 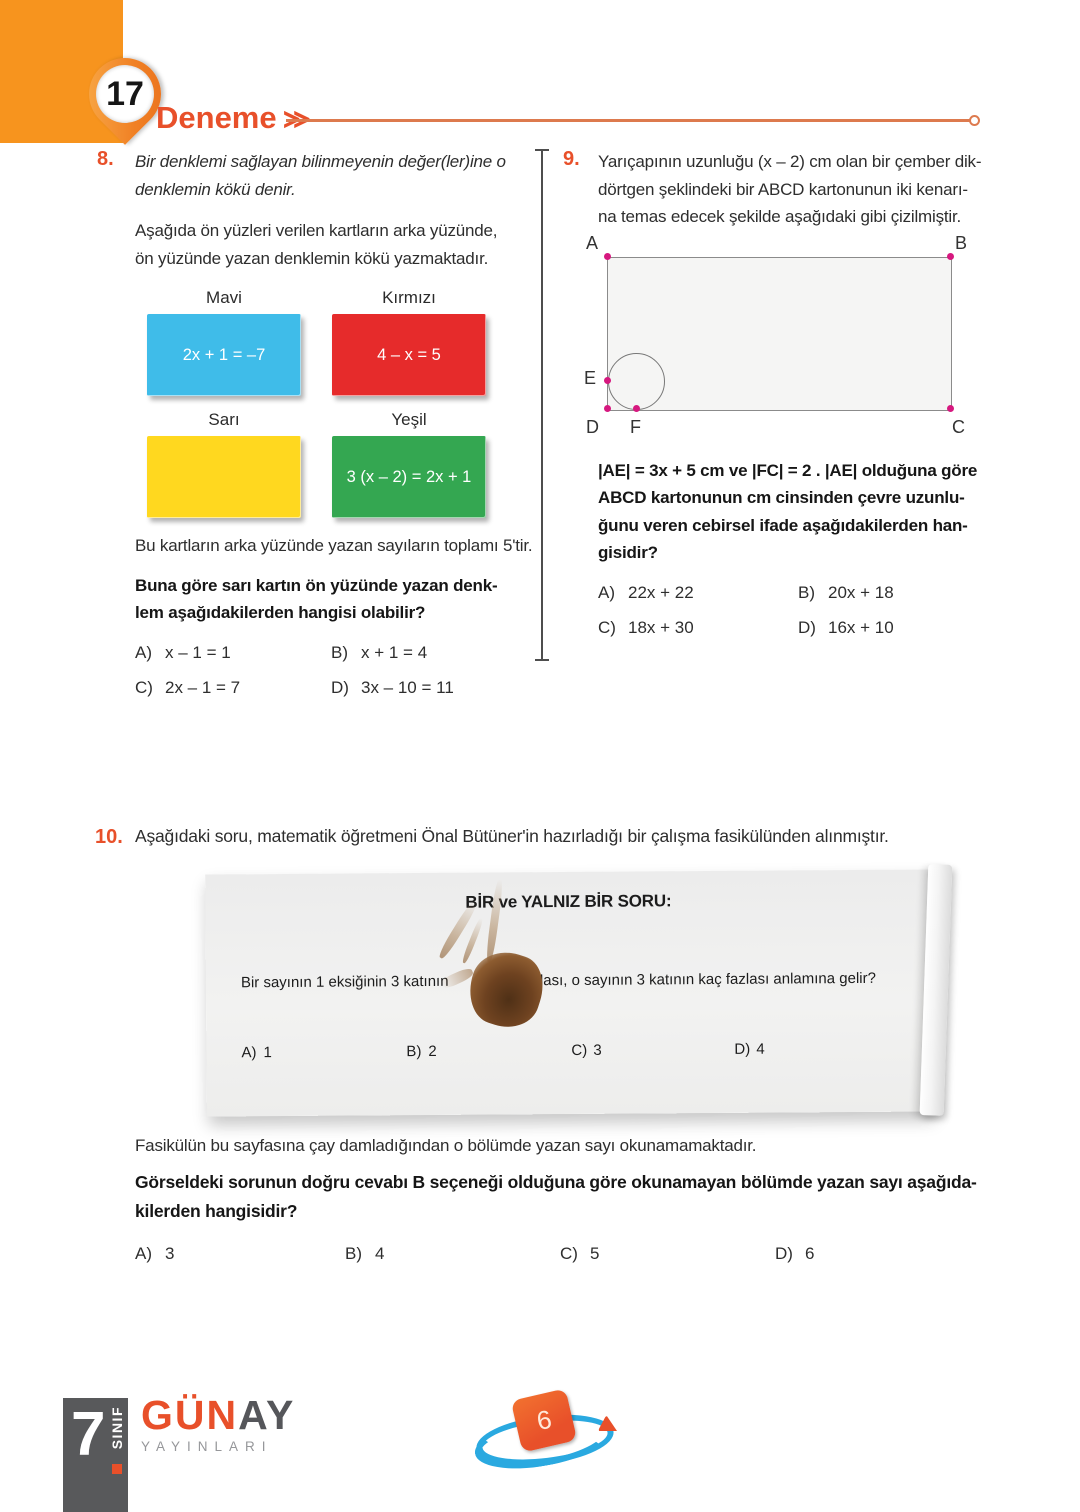 What do you see at coordinates (661, 592) in the screenshot?
I see `q9-option-a-text: 22x + 22` at bounding box center [661, 592].